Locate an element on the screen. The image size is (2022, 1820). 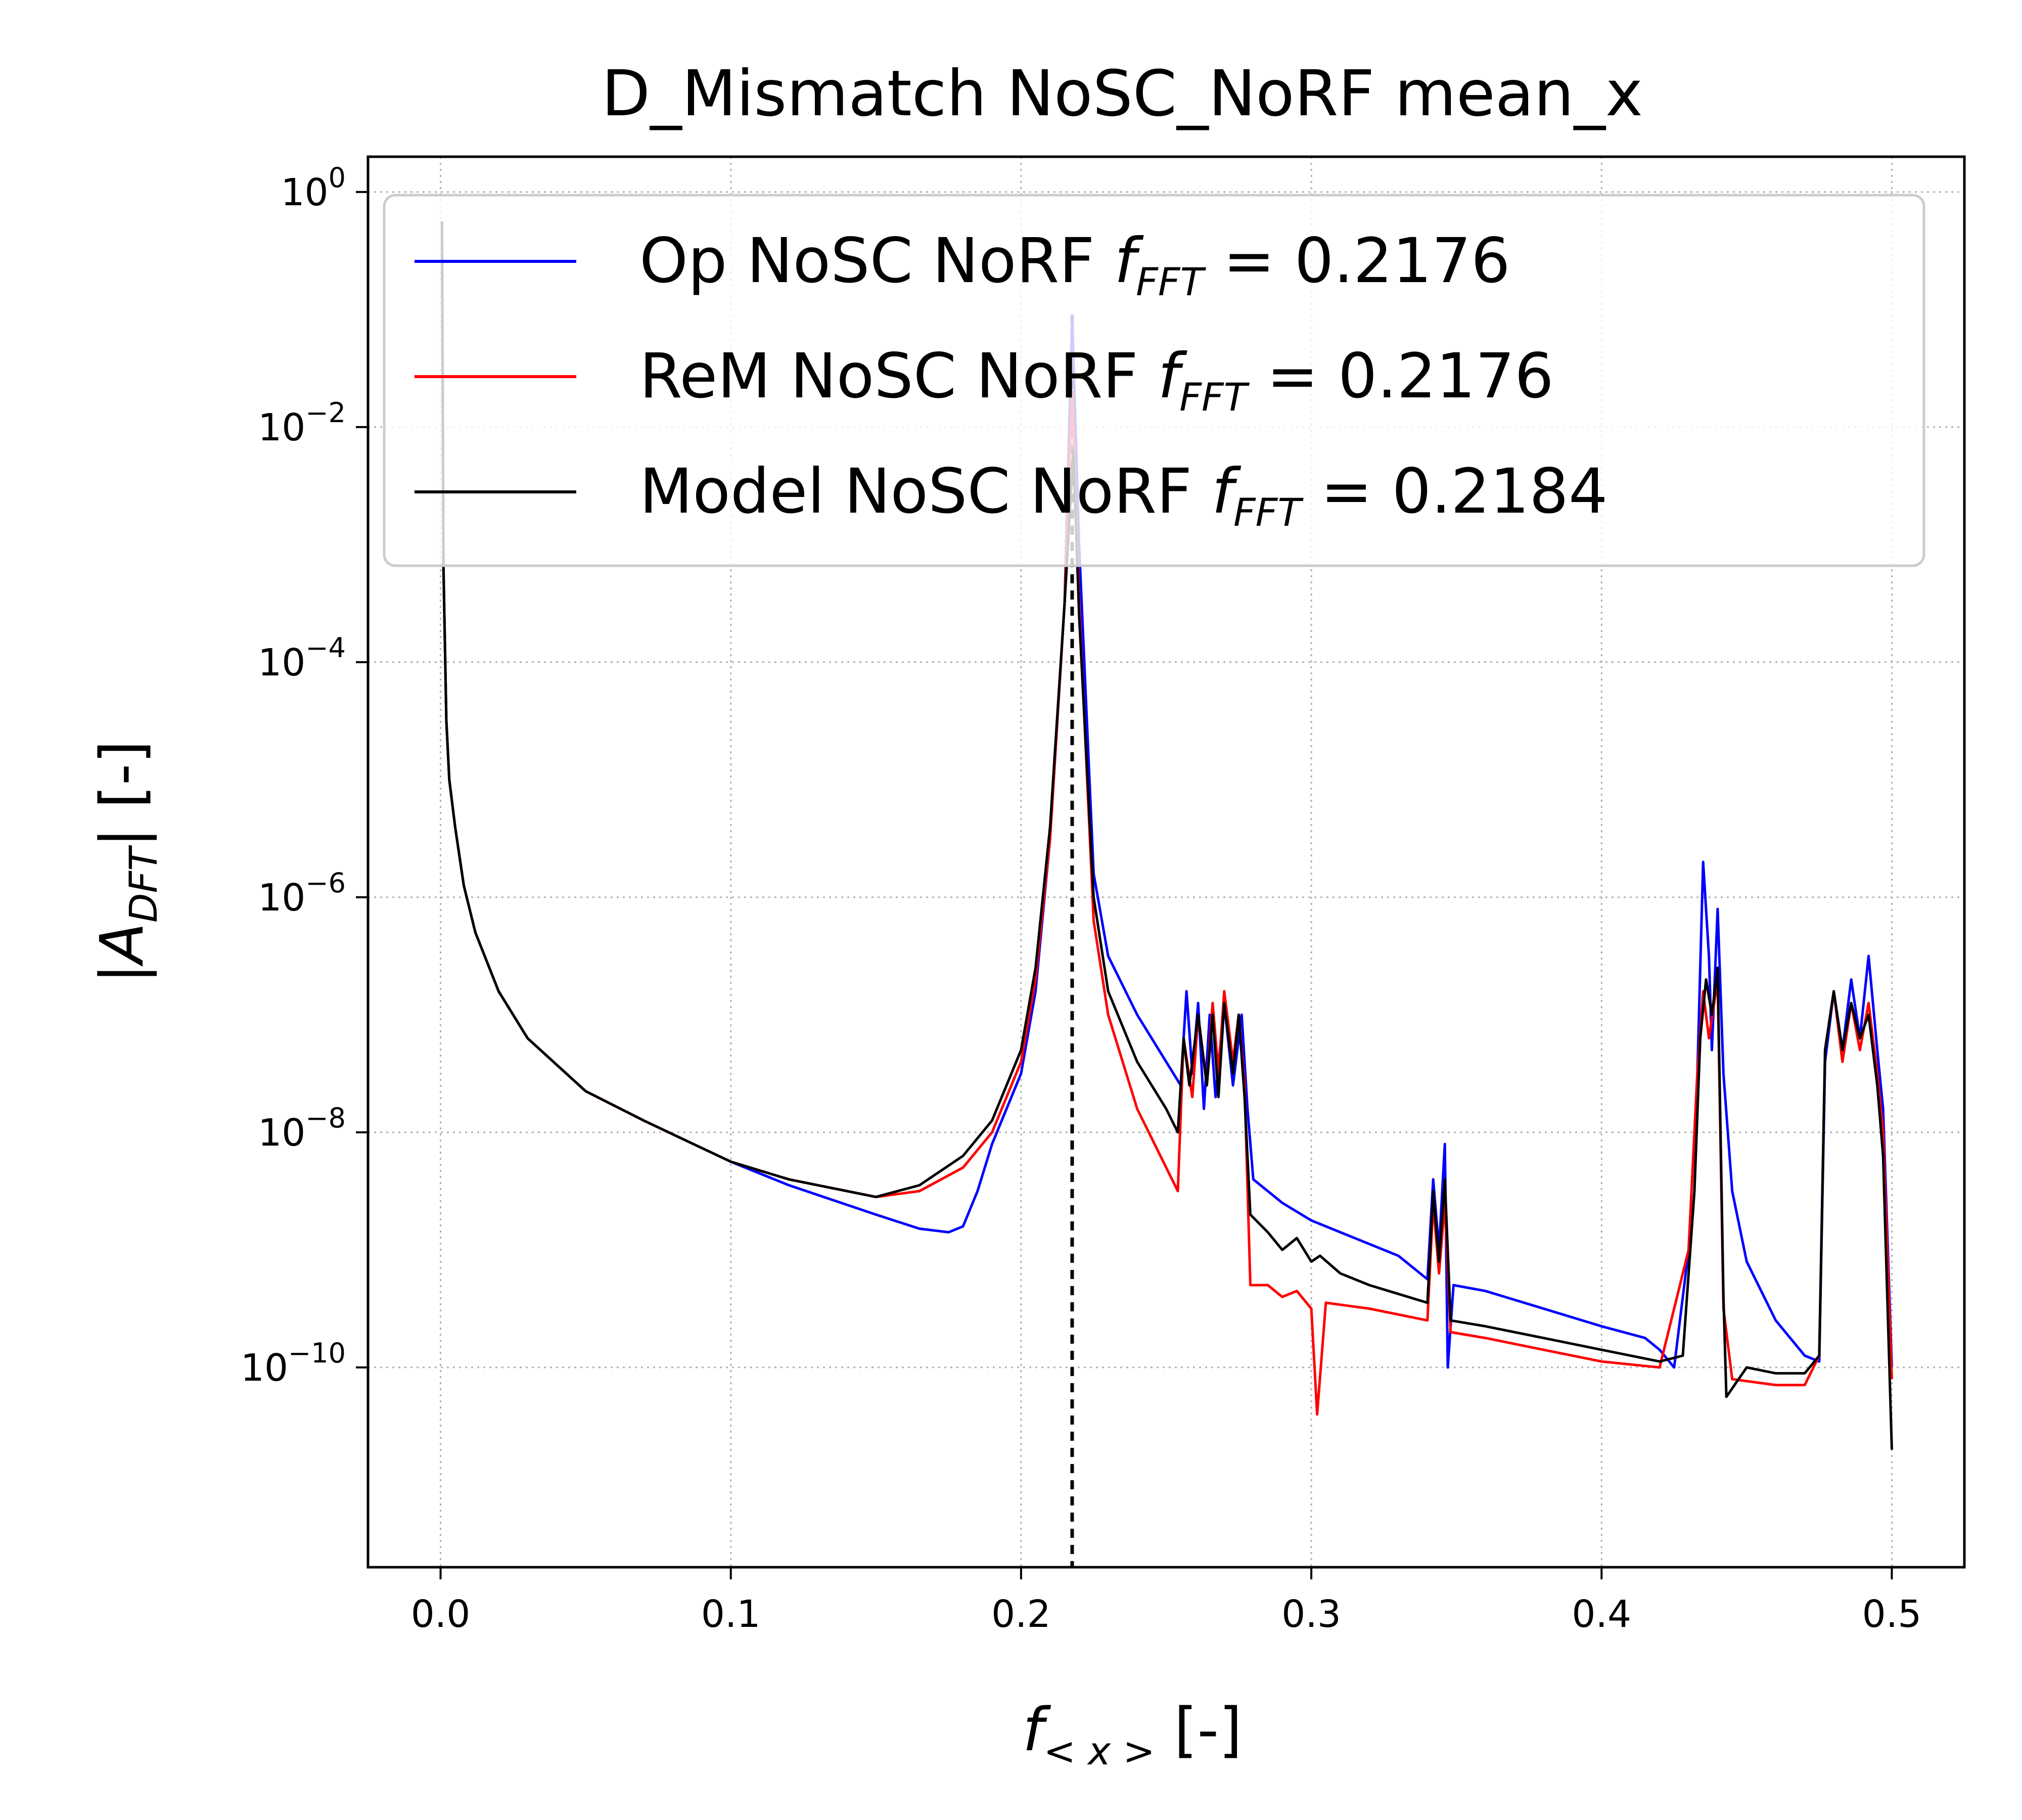
legend-entry: Model NoSC NoRF fFFT = 0.2184 is located at coordinates (1011, 495).